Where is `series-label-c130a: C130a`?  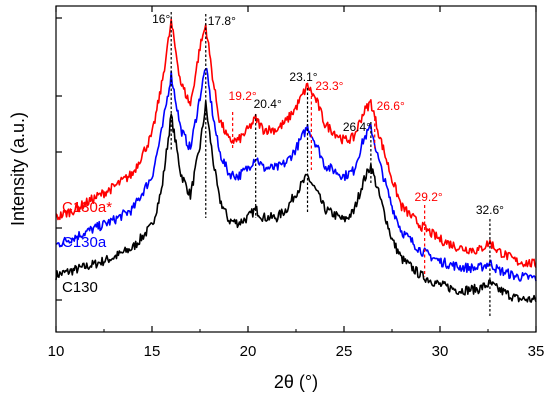 series-label-c130a: C130a is located at coordinates (84, 242).